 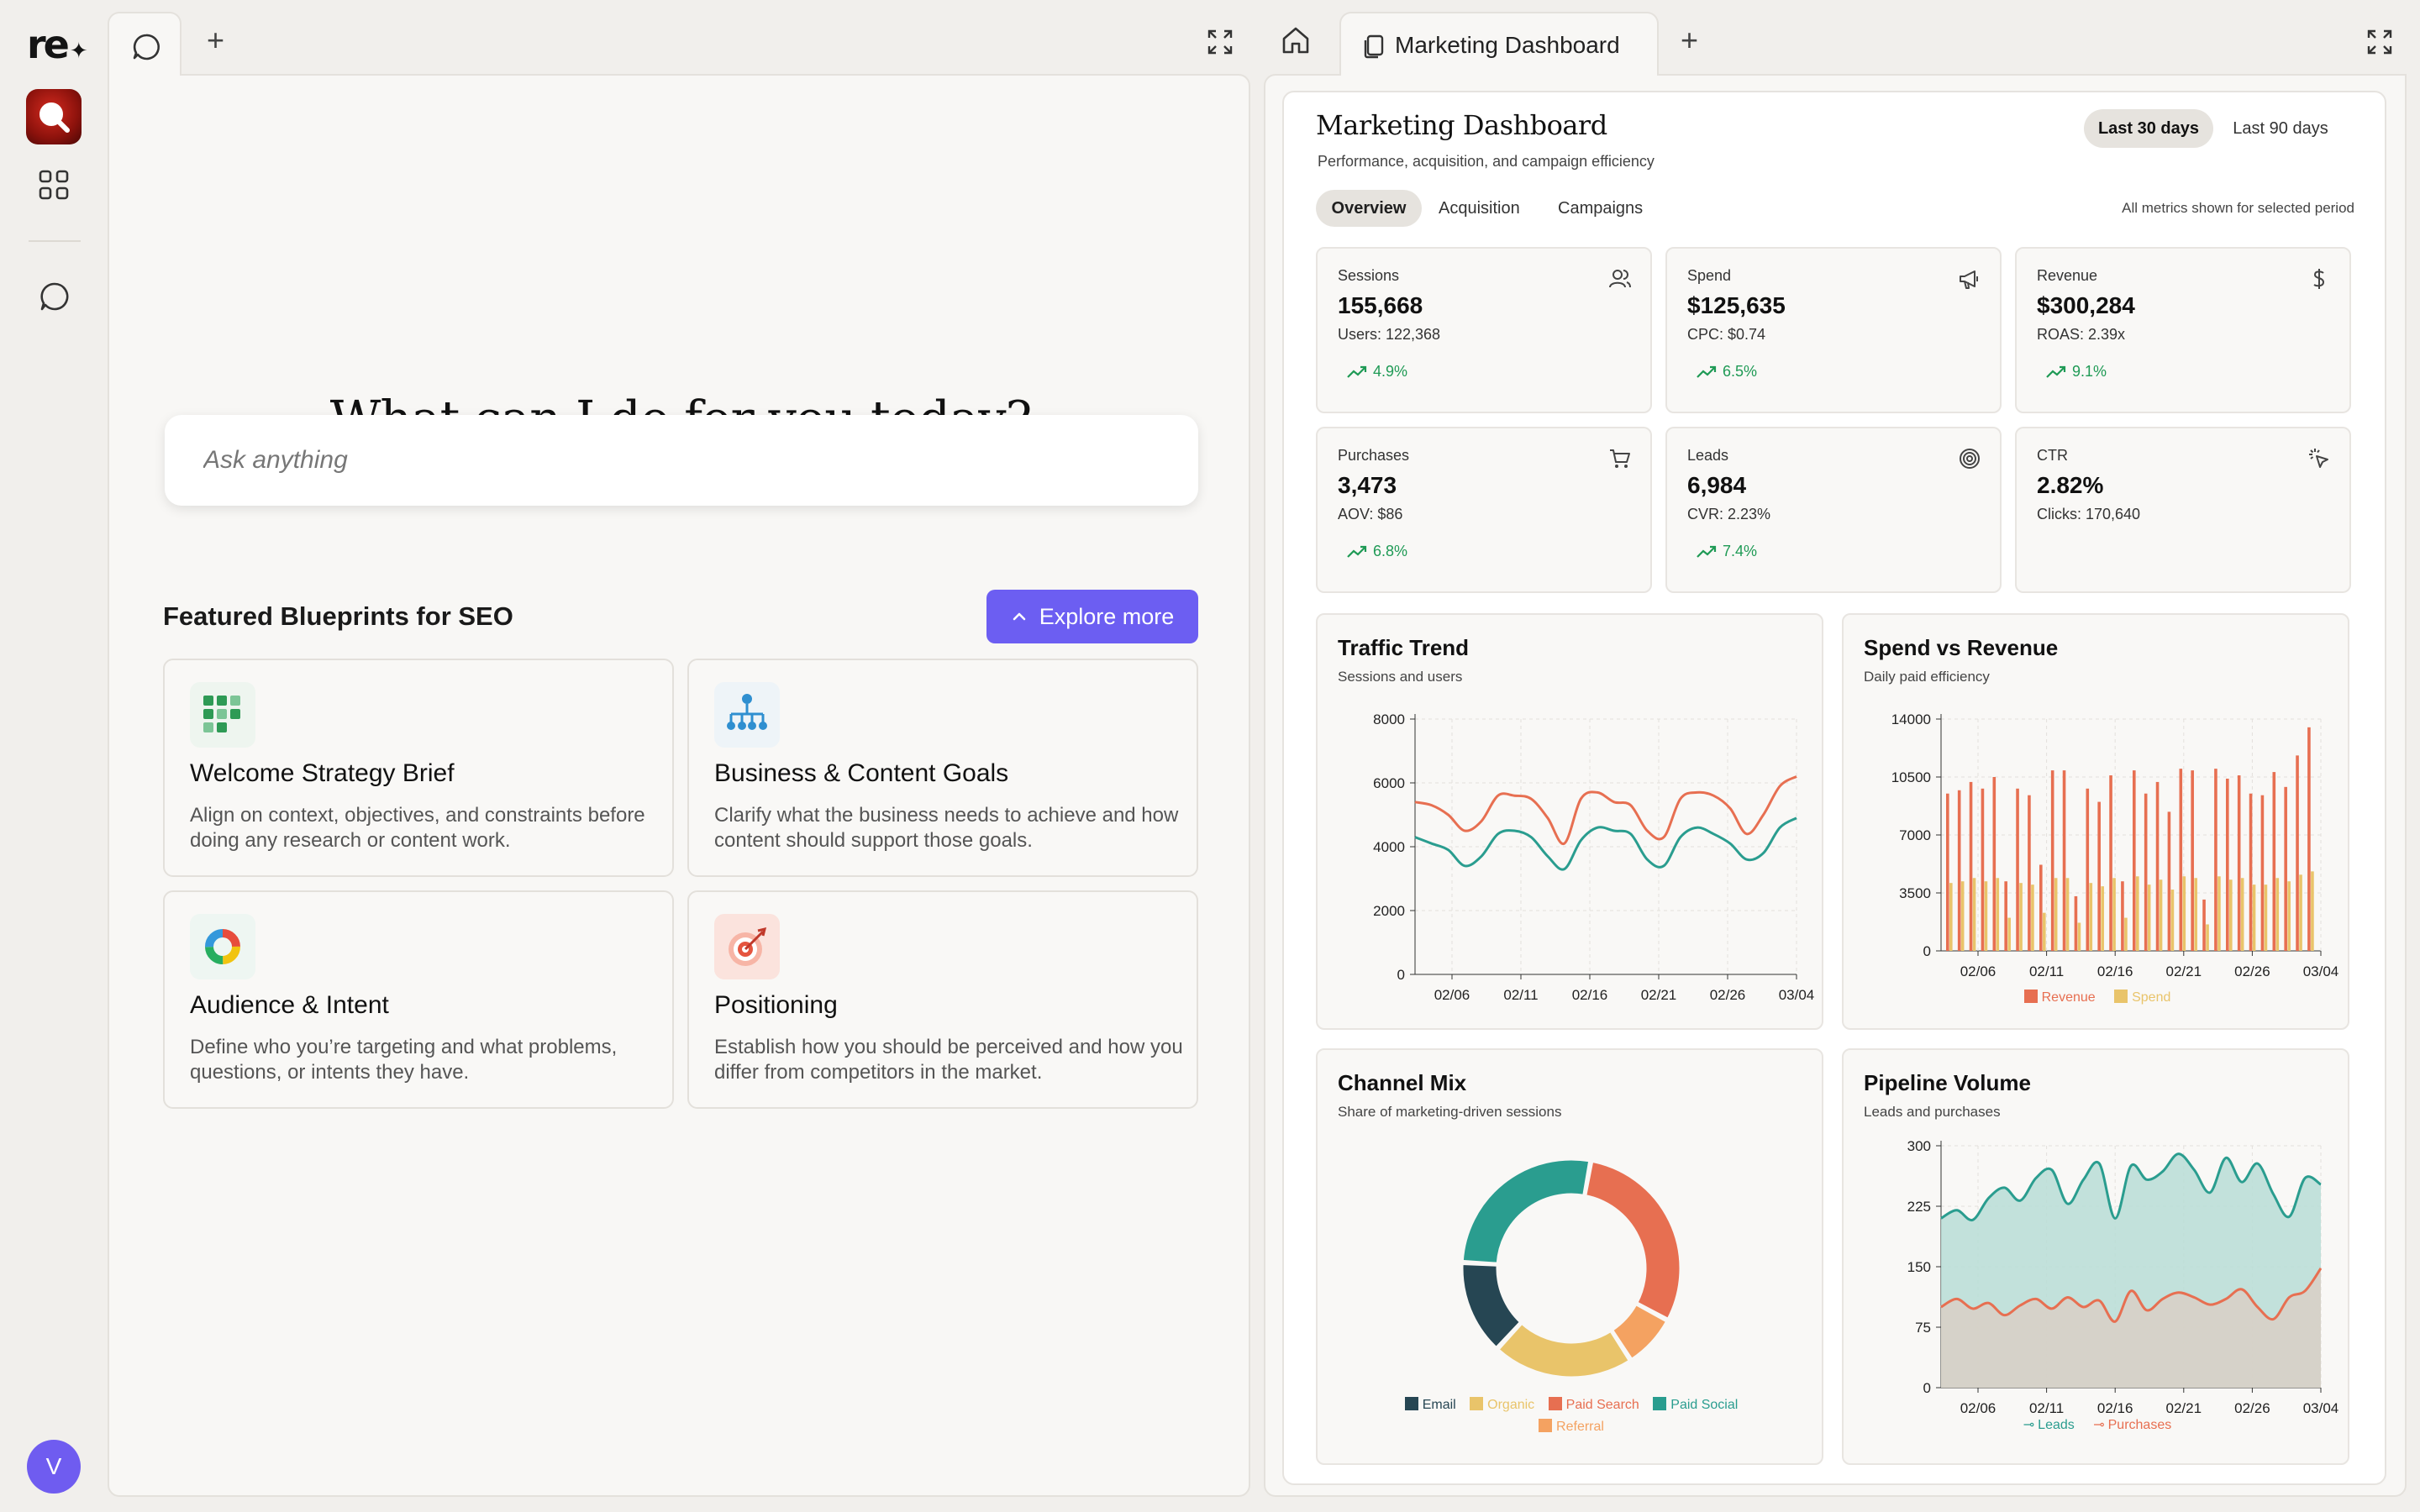 What do you see at coordinates (1571, 1268) in the screenshot?
I see `channel-mix-chart` at bounding box center [1571, 1268].